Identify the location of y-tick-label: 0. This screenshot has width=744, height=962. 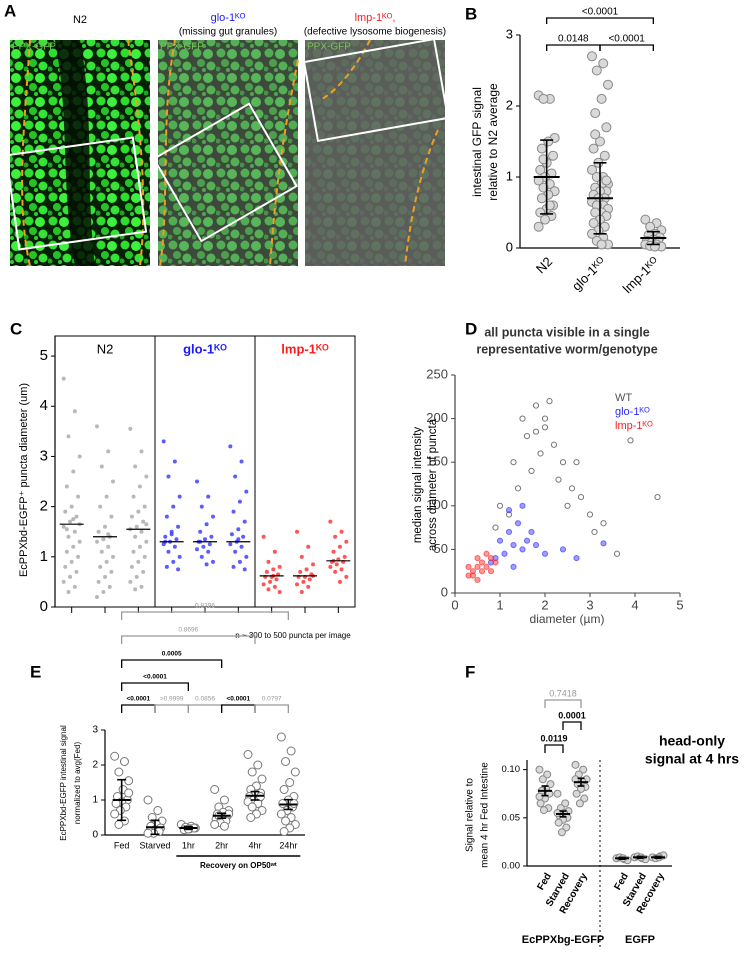
(444, 591).